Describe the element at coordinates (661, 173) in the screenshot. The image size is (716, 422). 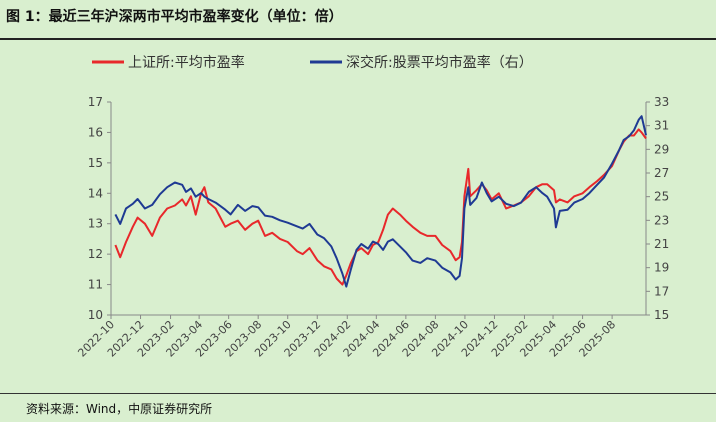
I see `right-tick-label: 27` at that location.